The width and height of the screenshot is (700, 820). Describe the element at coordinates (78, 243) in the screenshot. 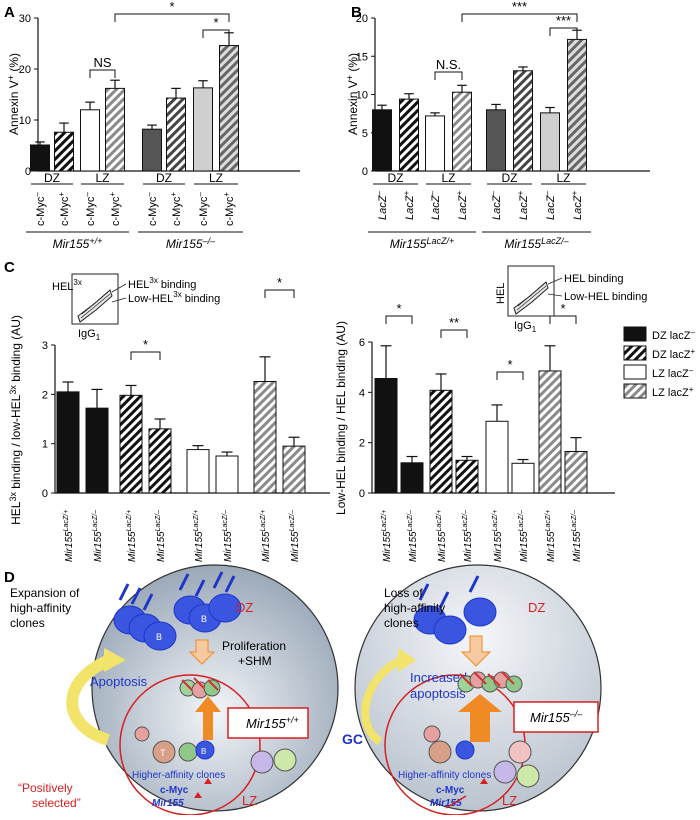

I see `genotype-label: Mir155+/+` at that location.